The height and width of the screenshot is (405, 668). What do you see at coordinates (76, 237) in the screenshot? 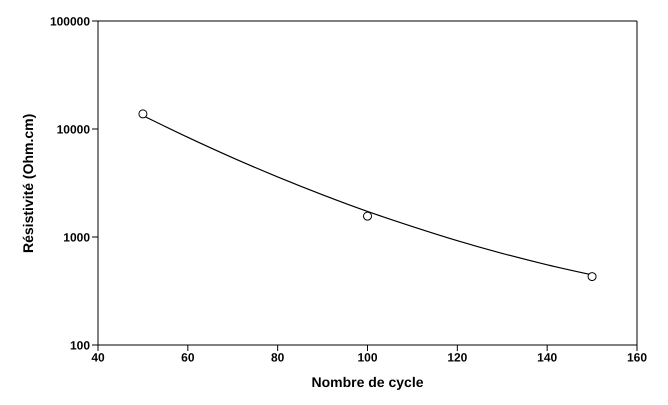
I see `y-tick-label: 1000` at bounding box center [76, 237].